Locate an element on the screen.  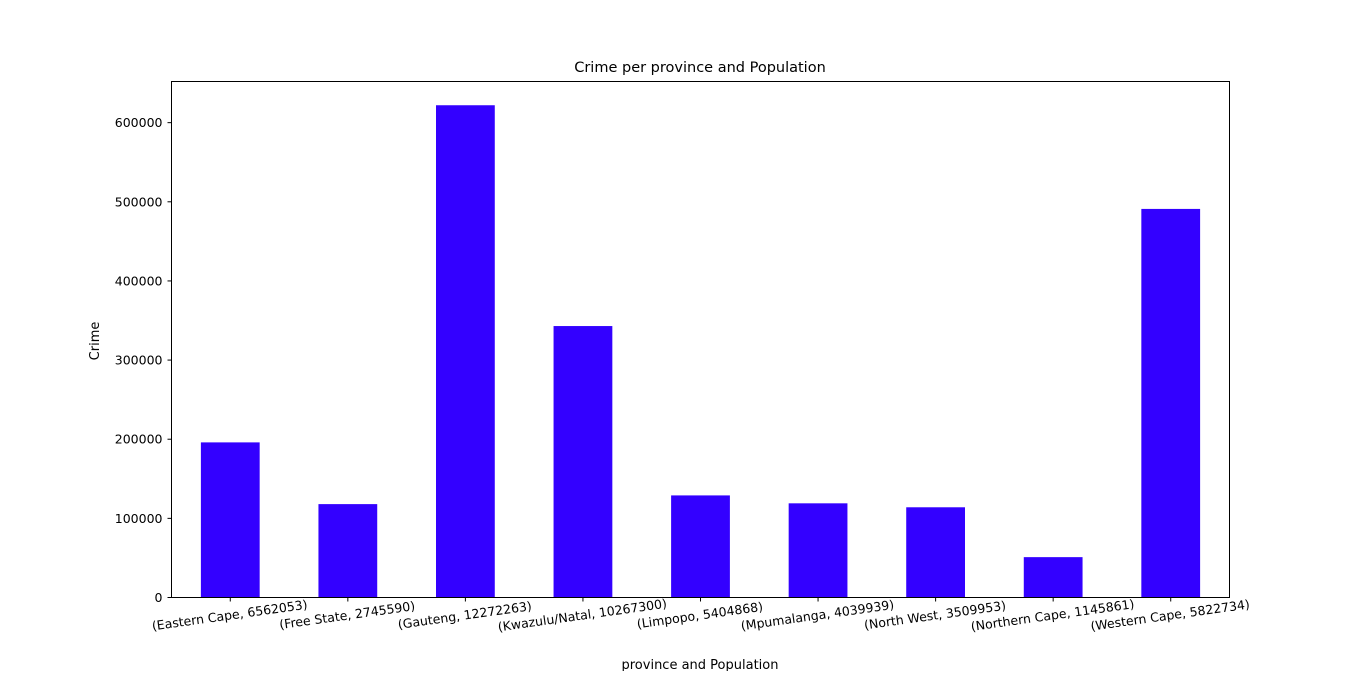
y-tick-label-0: 0 is located at coordinates (159, 597).